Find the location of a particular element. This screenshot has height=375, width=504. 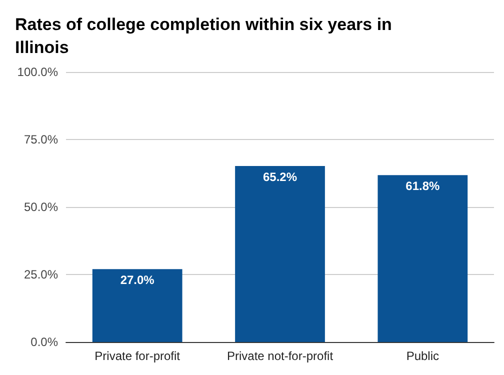

y-tick-label: 0.0% is located at coordinates (44, 342).